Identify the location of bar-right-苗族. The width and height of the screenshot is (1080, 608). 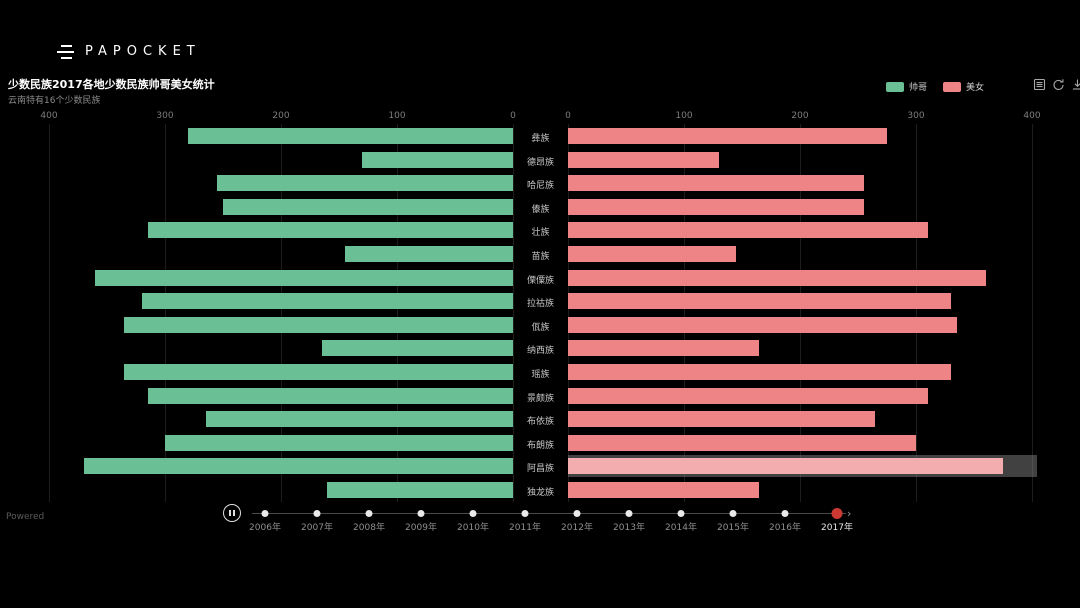
(652, 254).